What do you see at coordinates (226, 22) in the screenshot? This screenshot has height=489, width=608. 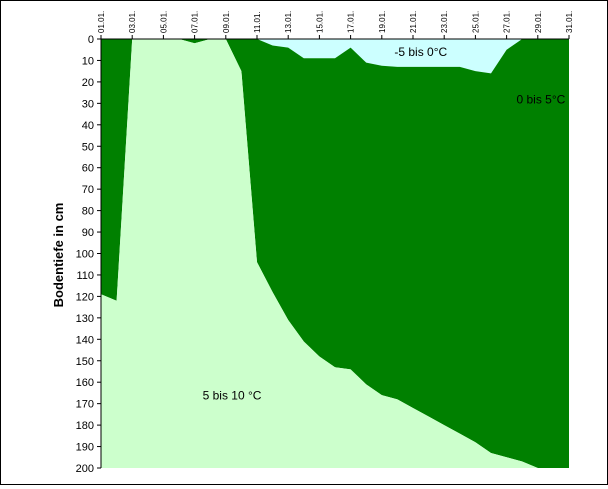 I see `x-tick-label: 09.01.` at bounding box center [226, 22].